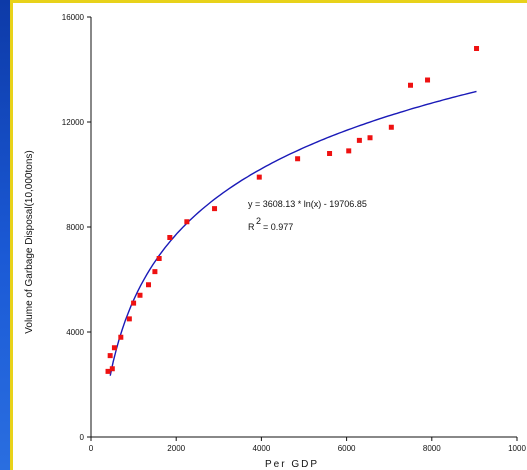 The height and width of the screenshot is (470, 527). Describe the element at coordinates (91, 448) in the screenshot. I see `x-tick-label: 0` at that location.